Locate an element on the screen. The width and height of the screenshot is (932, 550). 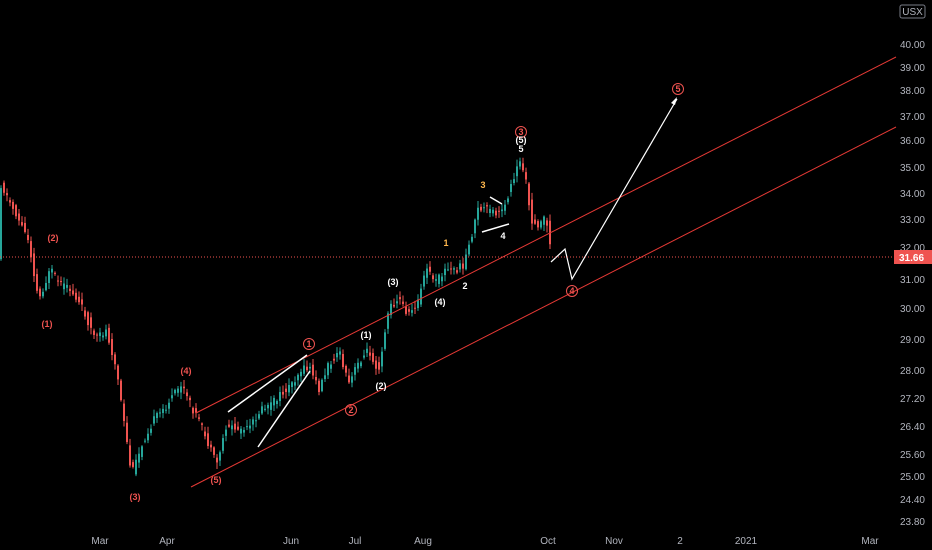
y-tick-label: 27.20 is located at coordinates (912, 399).